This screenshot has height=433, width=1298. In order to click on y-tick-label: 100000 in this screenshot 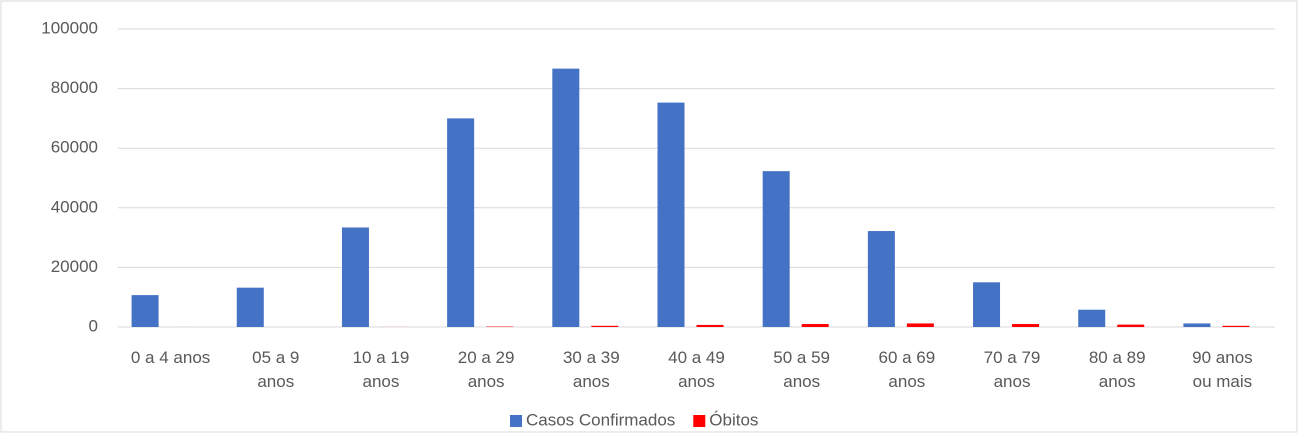, I will do `click(69, 27)`.